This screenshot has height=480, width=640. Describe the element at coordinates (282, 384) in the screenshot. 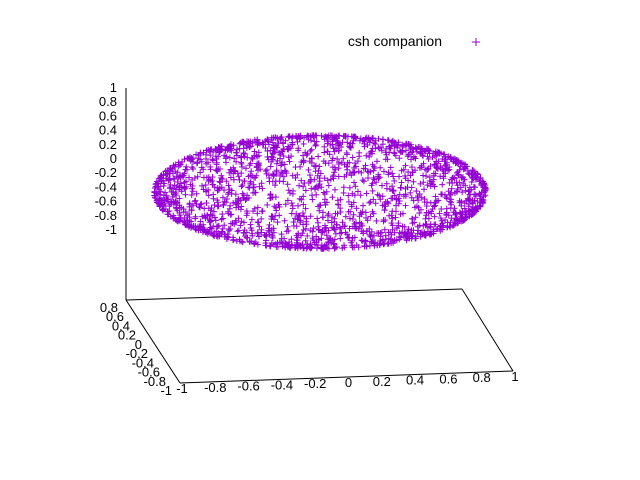

I see `x-tick-label: -0.4` at that location.